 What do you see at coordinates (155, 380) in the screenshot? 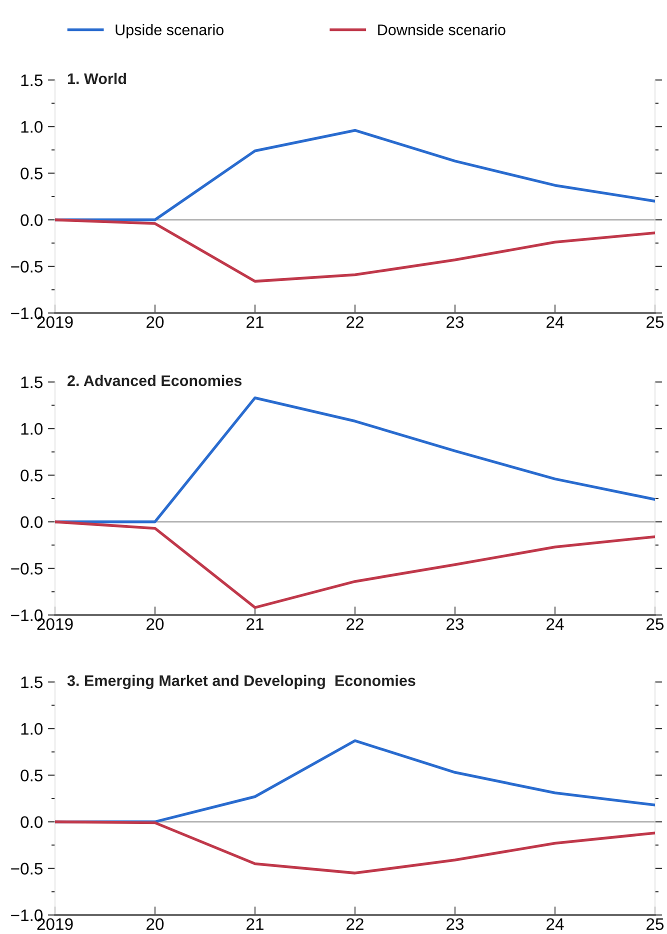
I see `chart-title: 2. Advanced Economies` at bounding box center [155, 380].